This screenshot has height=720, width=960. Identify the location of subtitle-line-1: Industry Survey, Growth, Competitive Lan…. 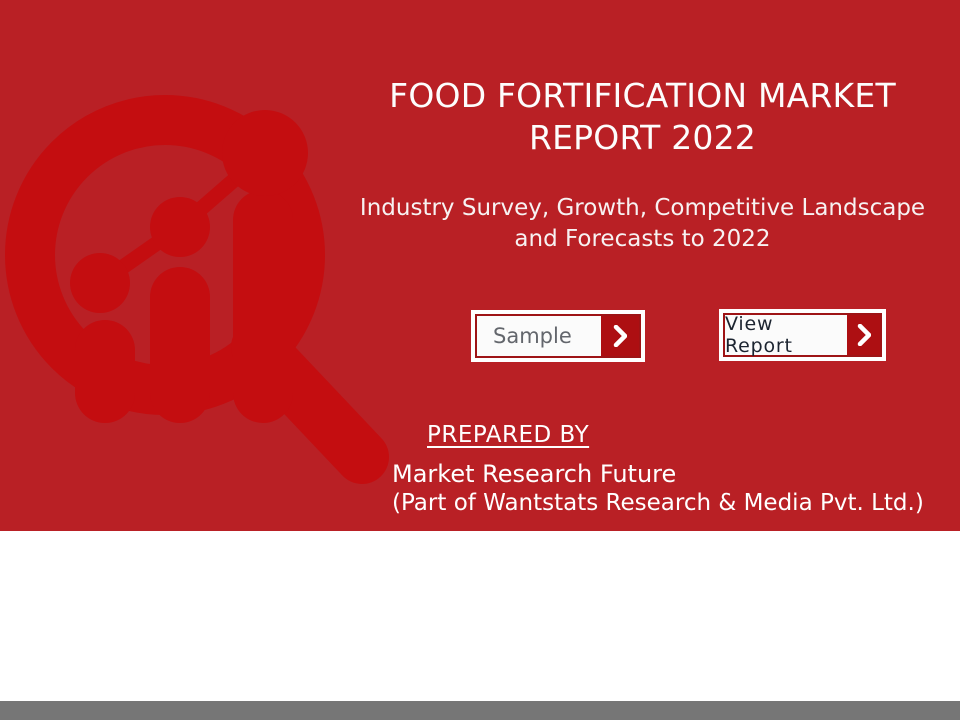
(642, 208).